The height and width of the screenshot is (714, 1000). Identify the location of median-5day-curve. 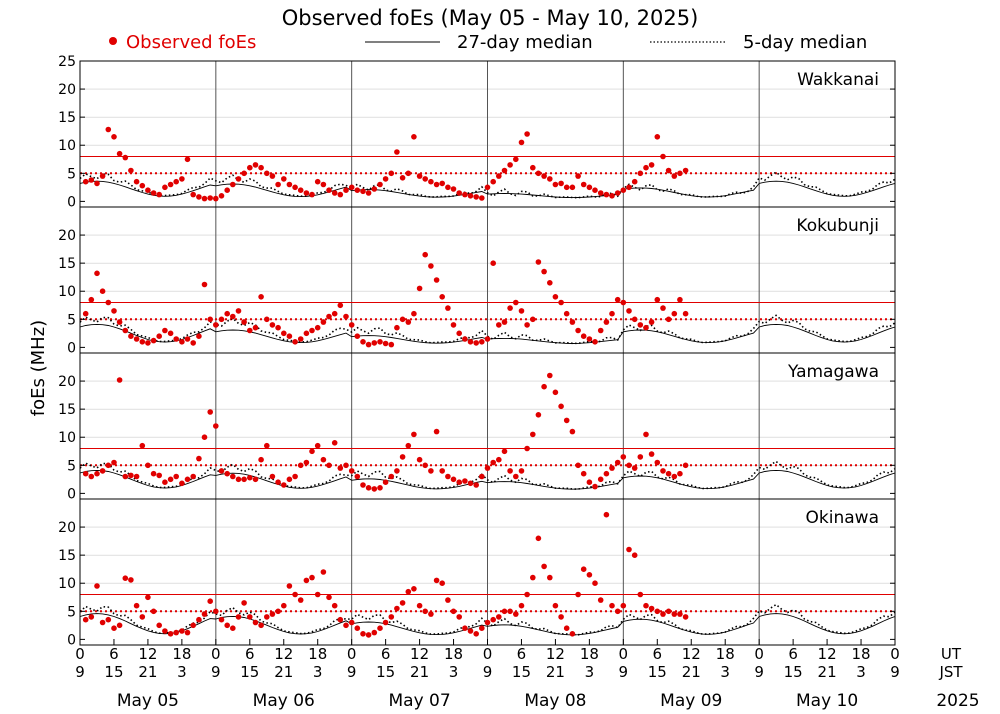
(487, 329).